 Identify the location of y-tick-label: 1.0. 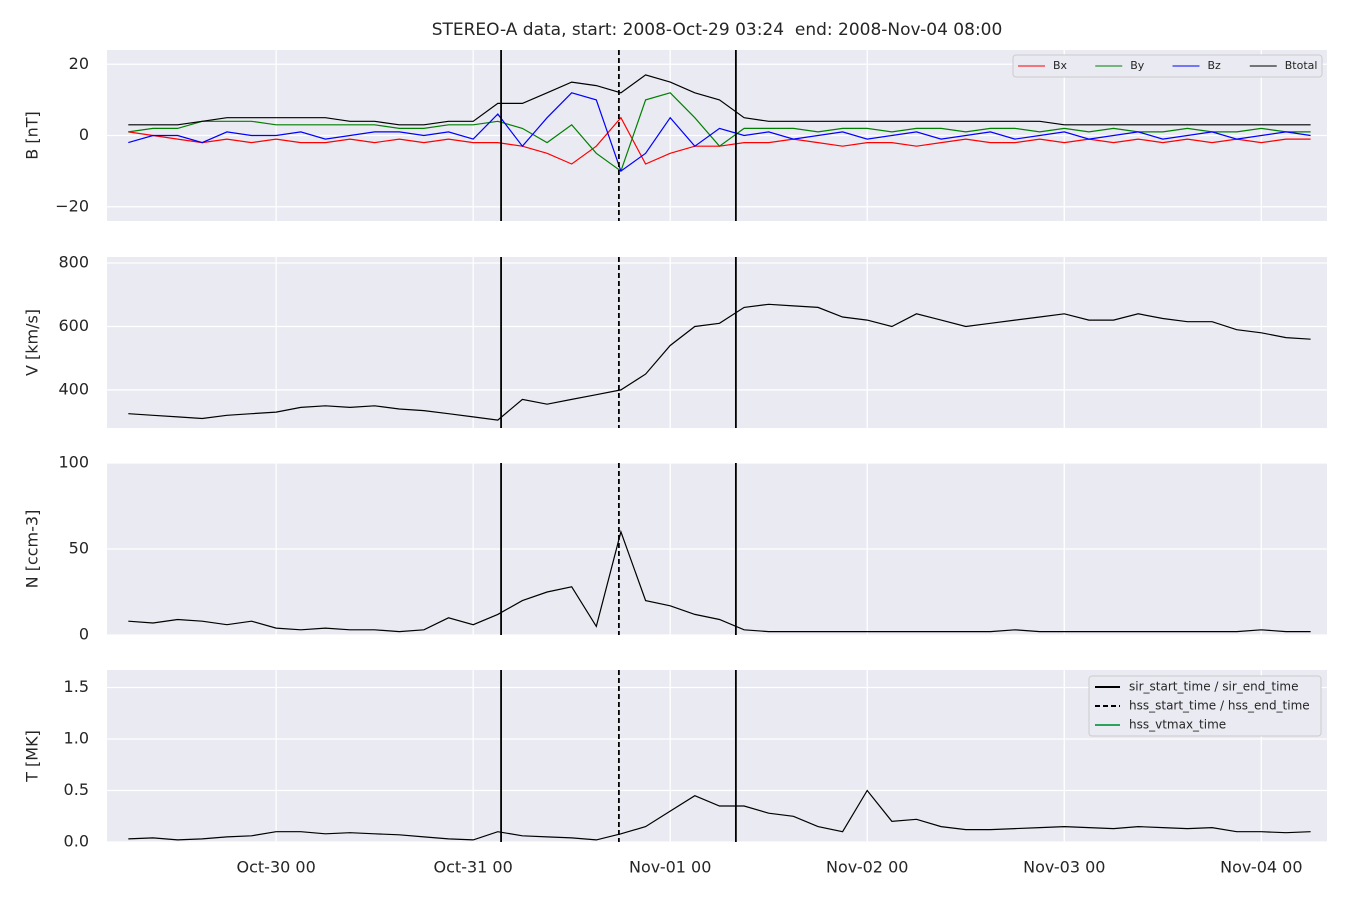
(76, 738).